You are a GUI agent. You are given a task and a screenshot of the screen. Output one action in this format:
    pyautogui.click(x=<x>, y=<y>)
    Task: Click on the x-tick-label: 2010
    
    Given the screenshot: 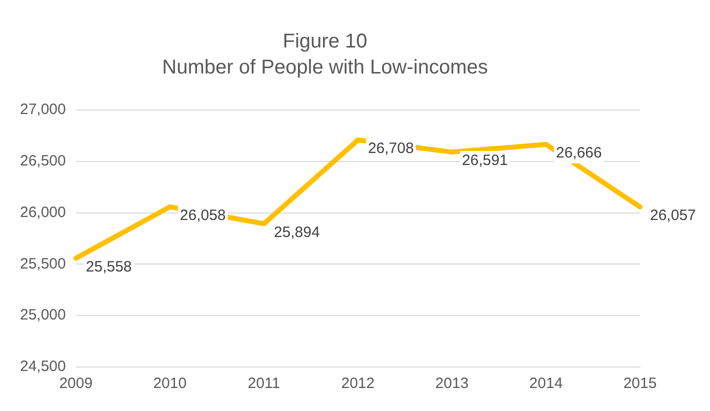 What is the action you would take?
    pyautogui.click(x=170, y=383)
    